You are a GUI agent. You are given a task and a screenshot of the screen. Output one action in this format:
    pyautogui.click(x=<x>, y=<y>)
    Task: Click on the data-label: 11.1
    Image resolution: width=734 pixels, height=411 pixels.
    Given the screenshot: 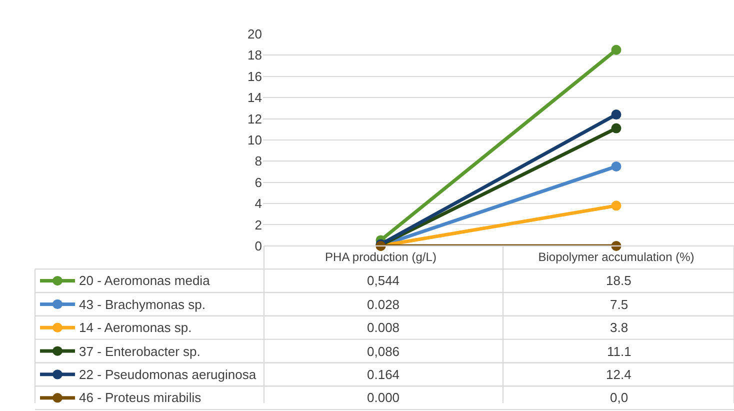 What is the action you would take?
    pyautogui.click(x=619, y=351)
    